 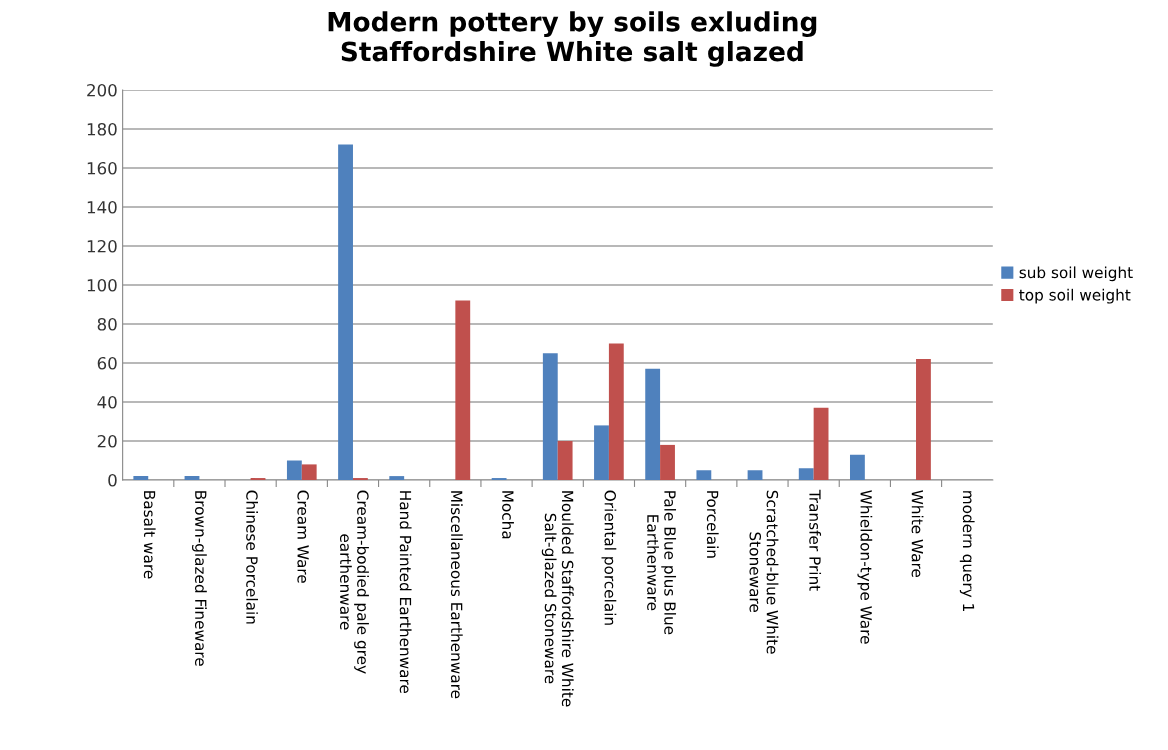 What do you see at coordinates (865, 567) in the screenshot?
I see `x-tick-label: Whieldon-type Ware` at bounding box center [865, 567].